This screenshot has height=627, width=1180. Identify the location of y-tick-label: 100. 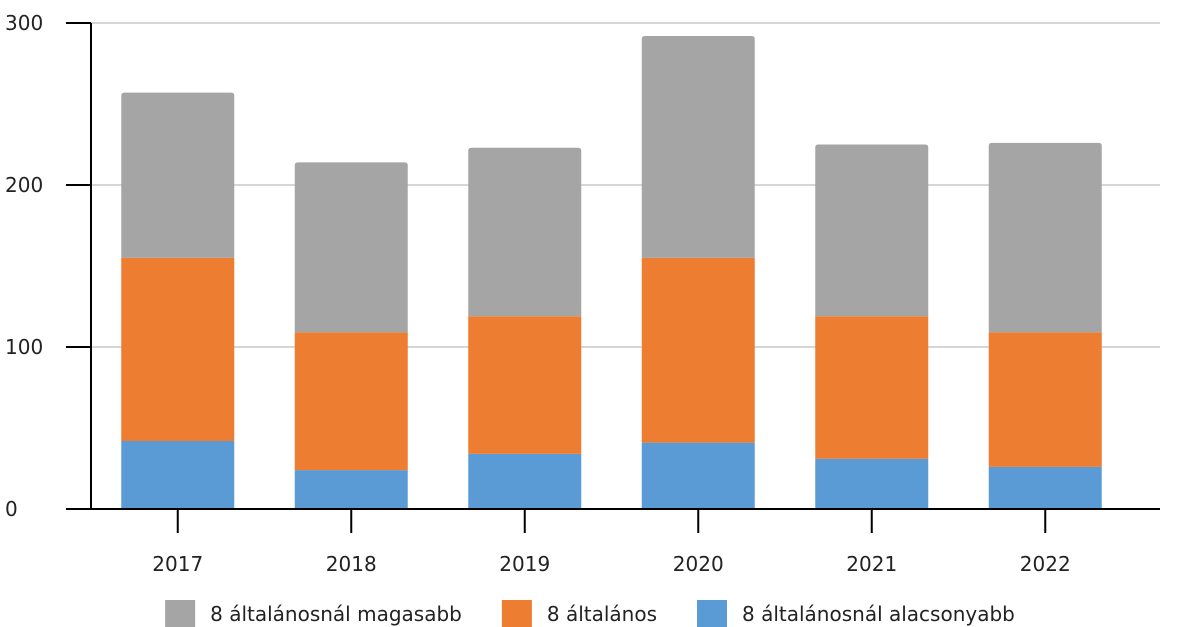
(24, 347).